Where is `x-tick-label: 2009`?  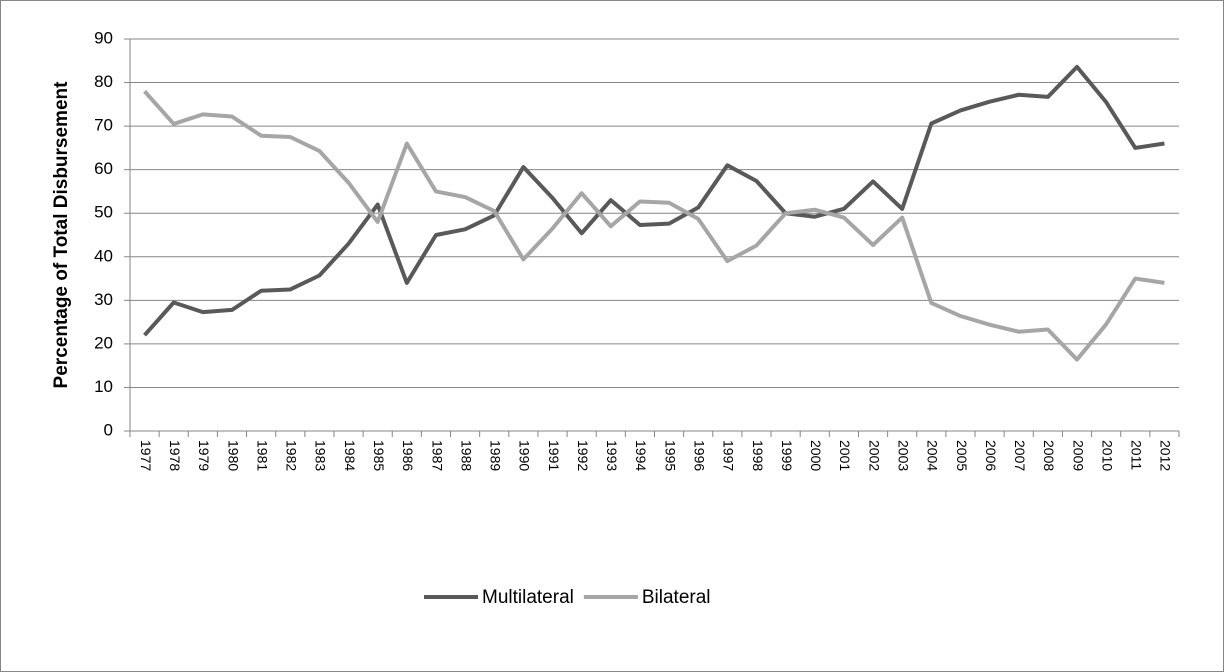 x-tick-label: 2009 is located at coordinates (1078, 455).